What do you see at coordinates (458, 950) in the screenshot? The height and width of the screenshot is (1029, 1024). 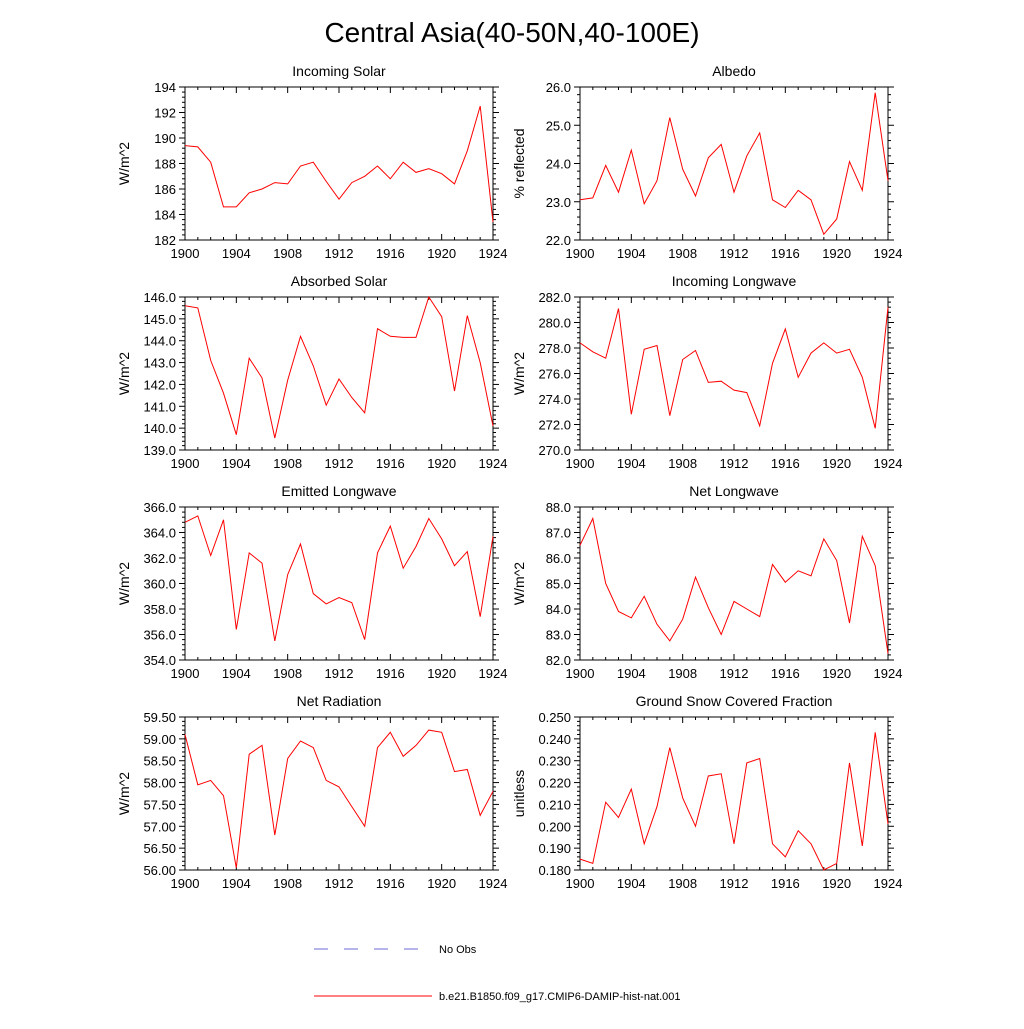 I see `legend-obs-label: No Obs` at bounding box center [458, 950].